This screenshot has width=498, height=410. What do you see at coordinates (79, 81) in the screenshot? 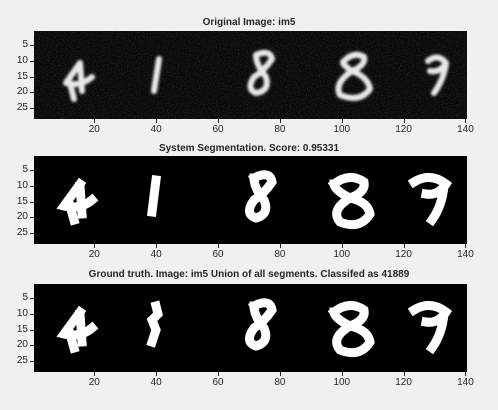
I see `digit-4-original` at bounding box center [79, 81].